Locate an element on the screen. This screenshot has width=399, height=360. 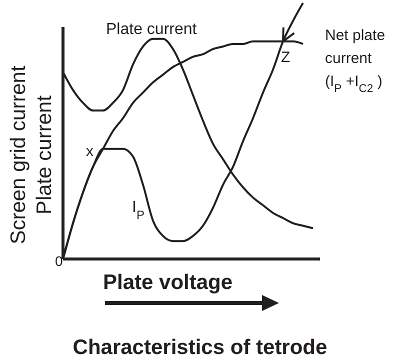
legend-label: Net plate current (I$_{P}$ +I$_{C2}$ ) is located at coordinates (355, 61).